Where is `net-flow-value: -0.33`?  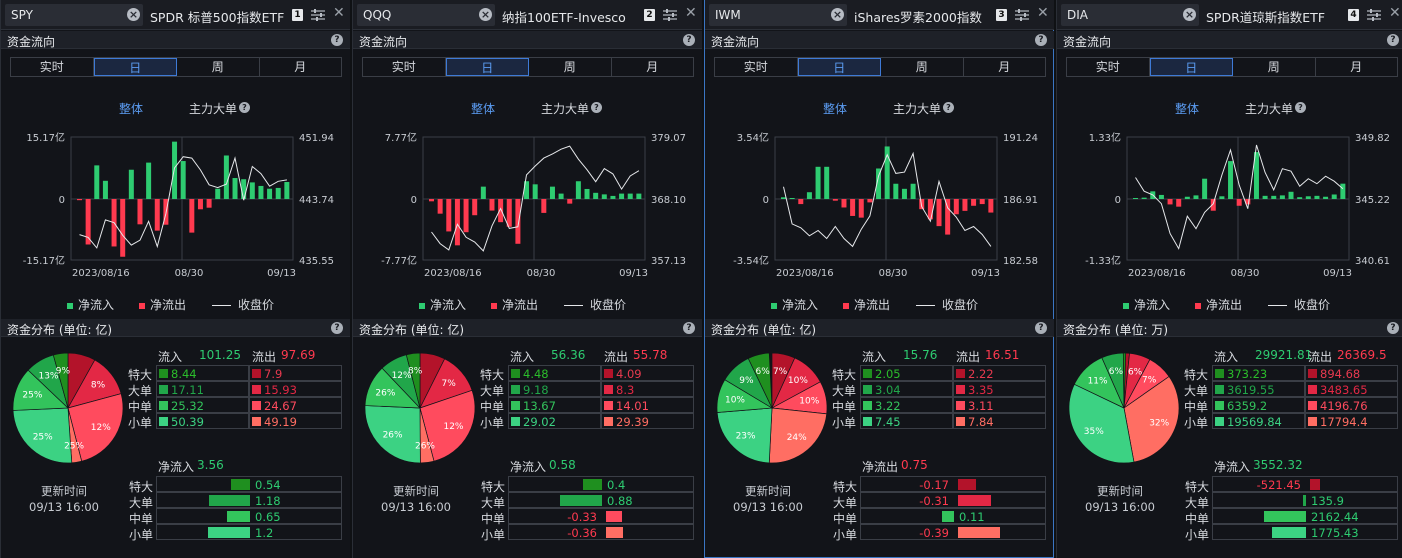
net-flow-value: -0.33 is located at coordinates (582, 517).